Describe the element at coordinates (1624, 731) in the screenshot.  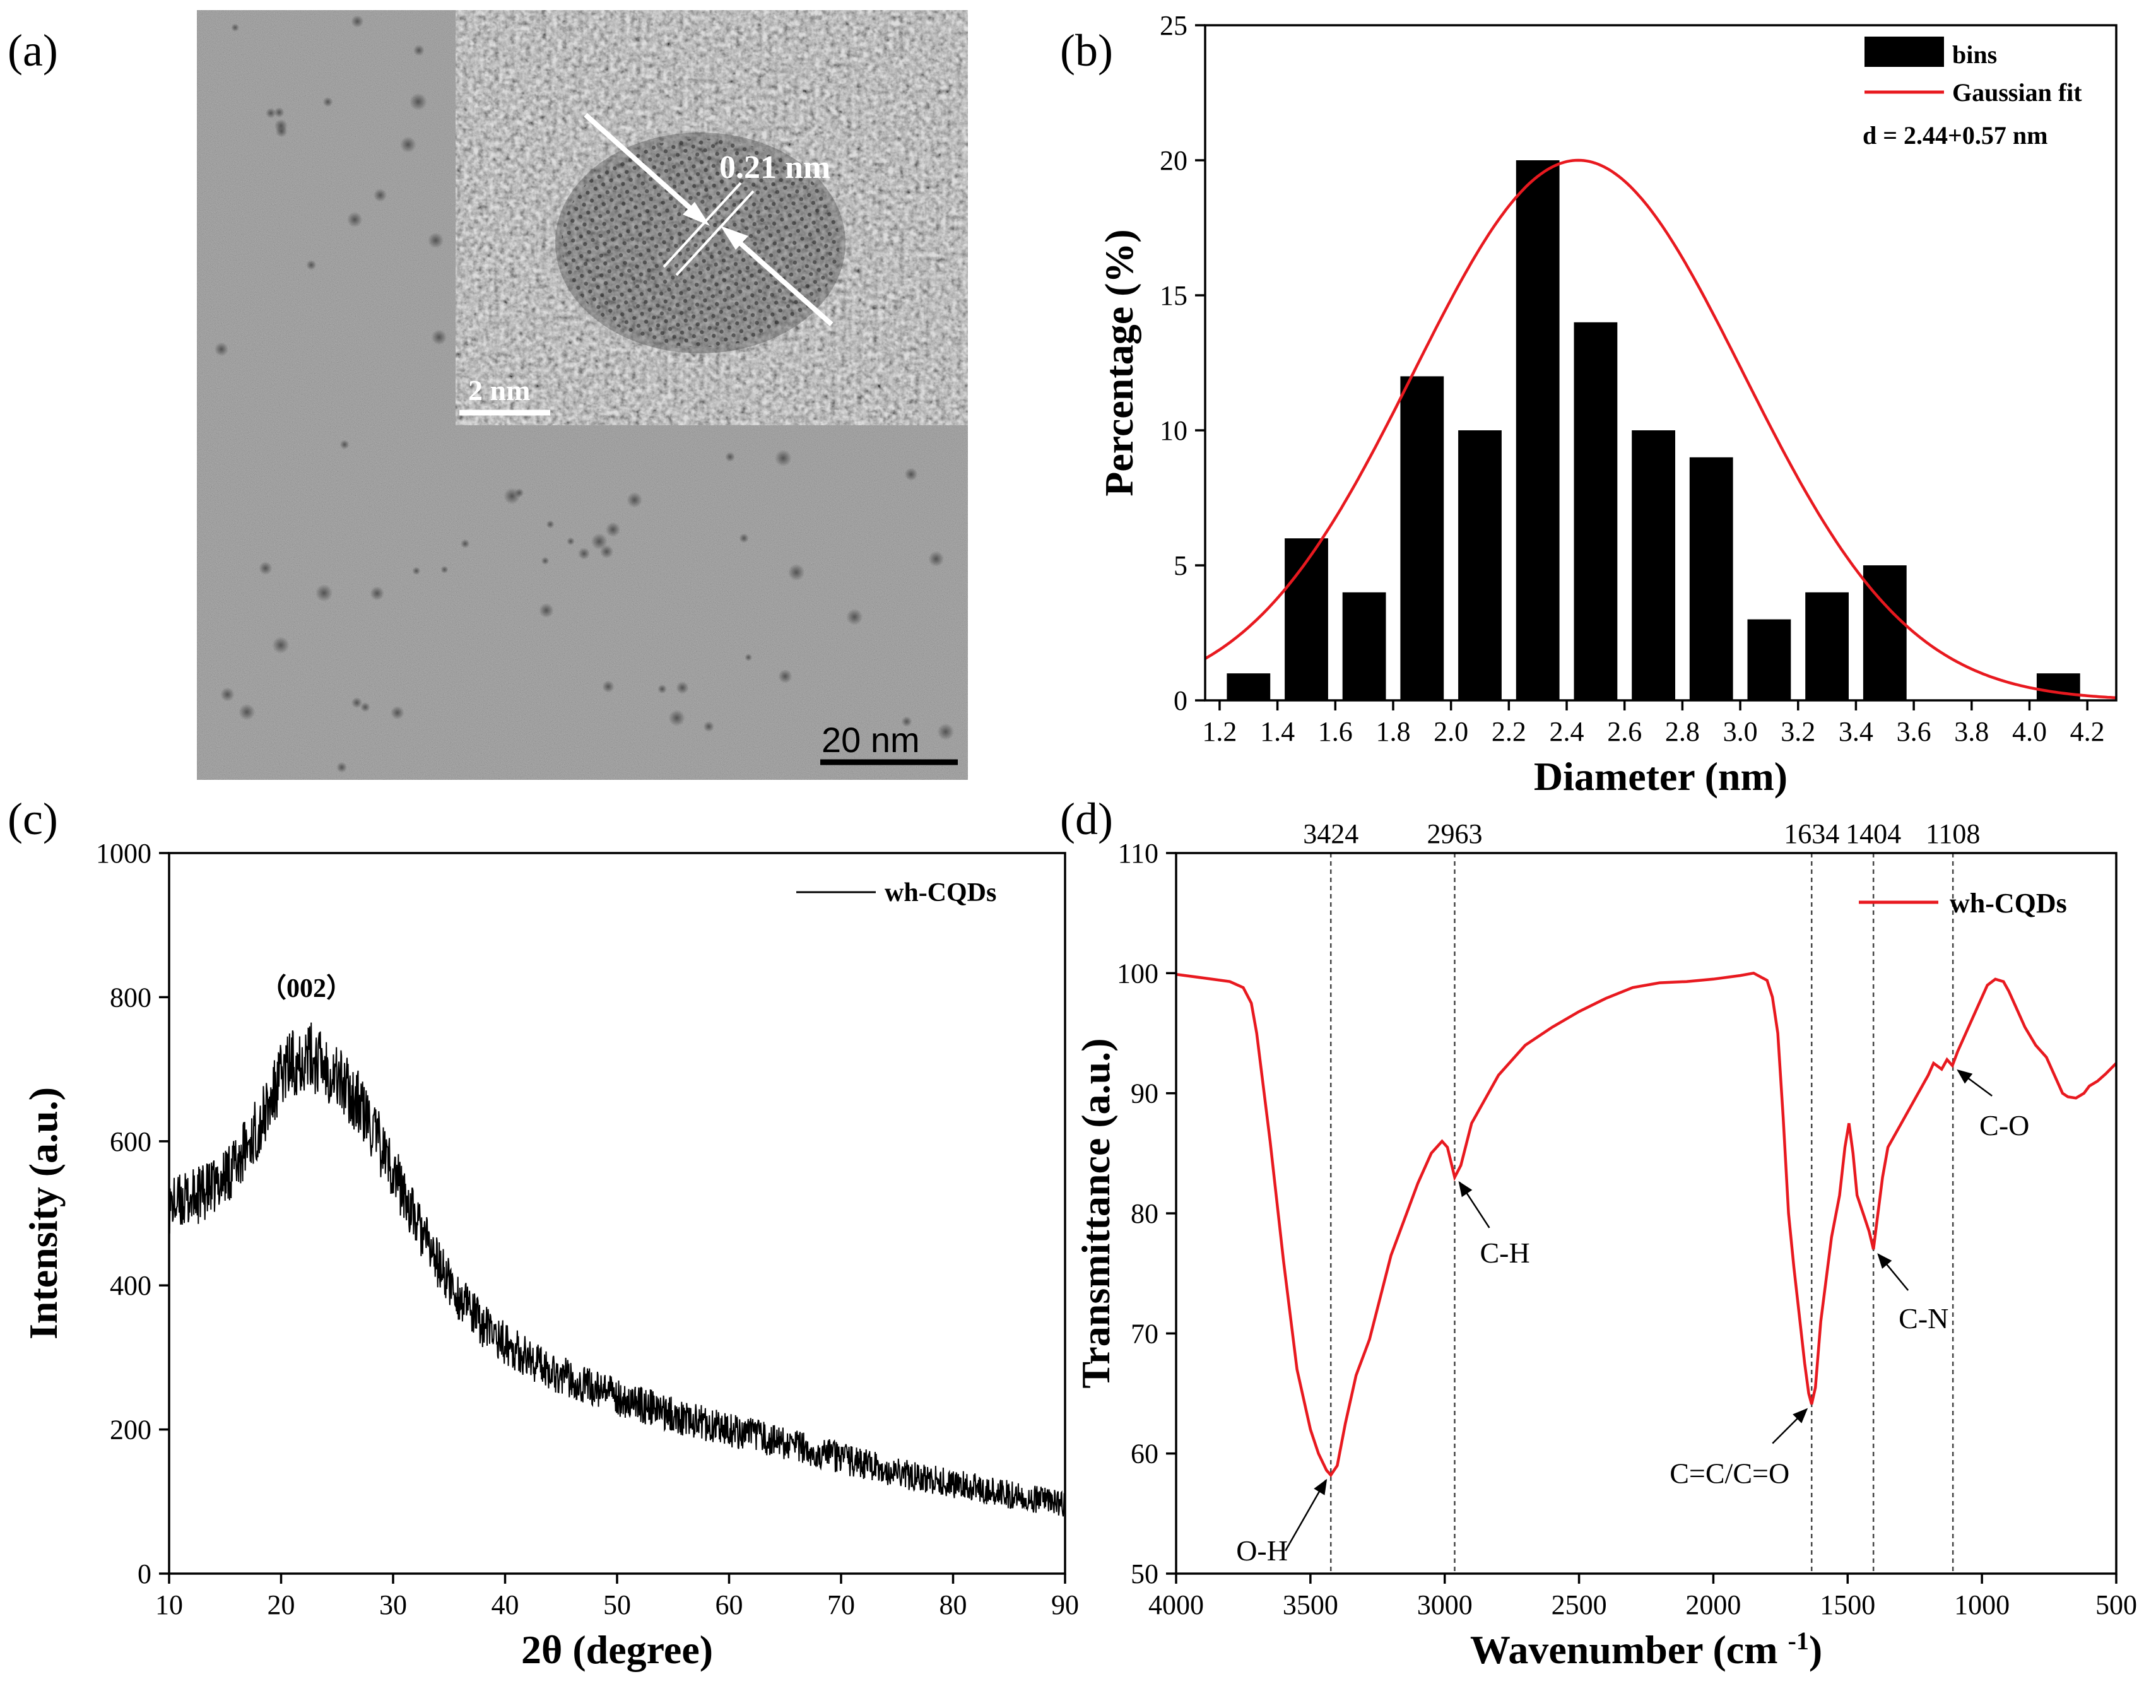
I see `b-x-tick-label: 2.6` at that location.